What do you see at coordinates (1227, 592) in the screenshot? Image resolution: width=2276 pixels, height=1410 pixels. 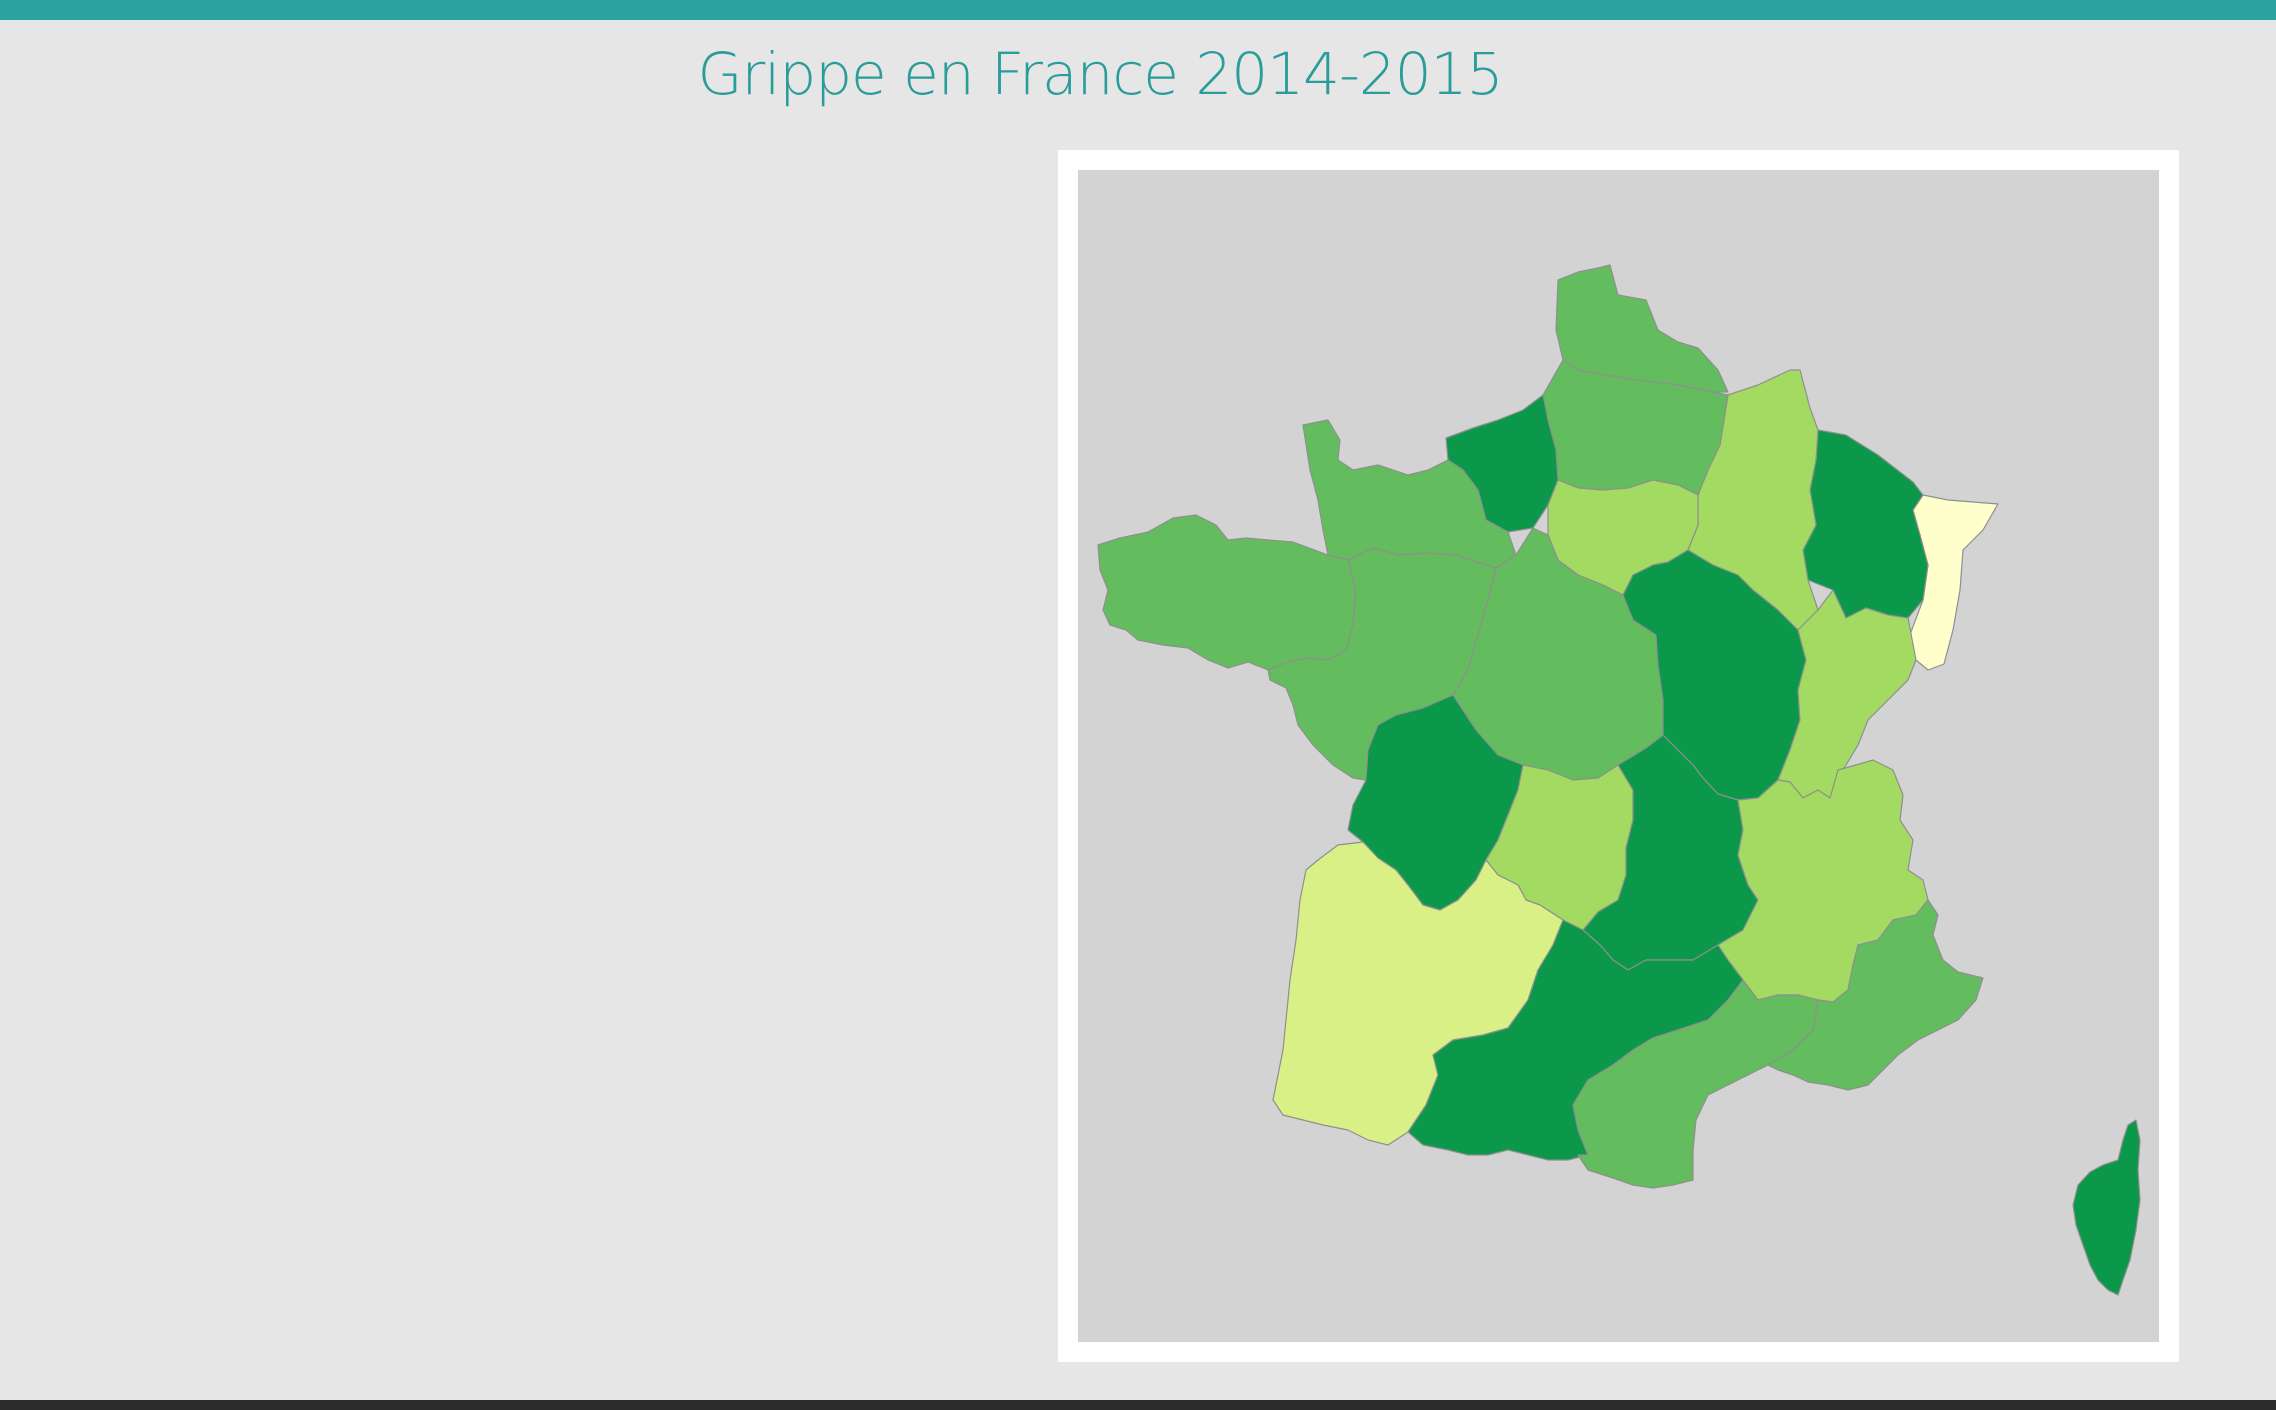 I see `region-bretagne` at bounding box center [1227, 592].